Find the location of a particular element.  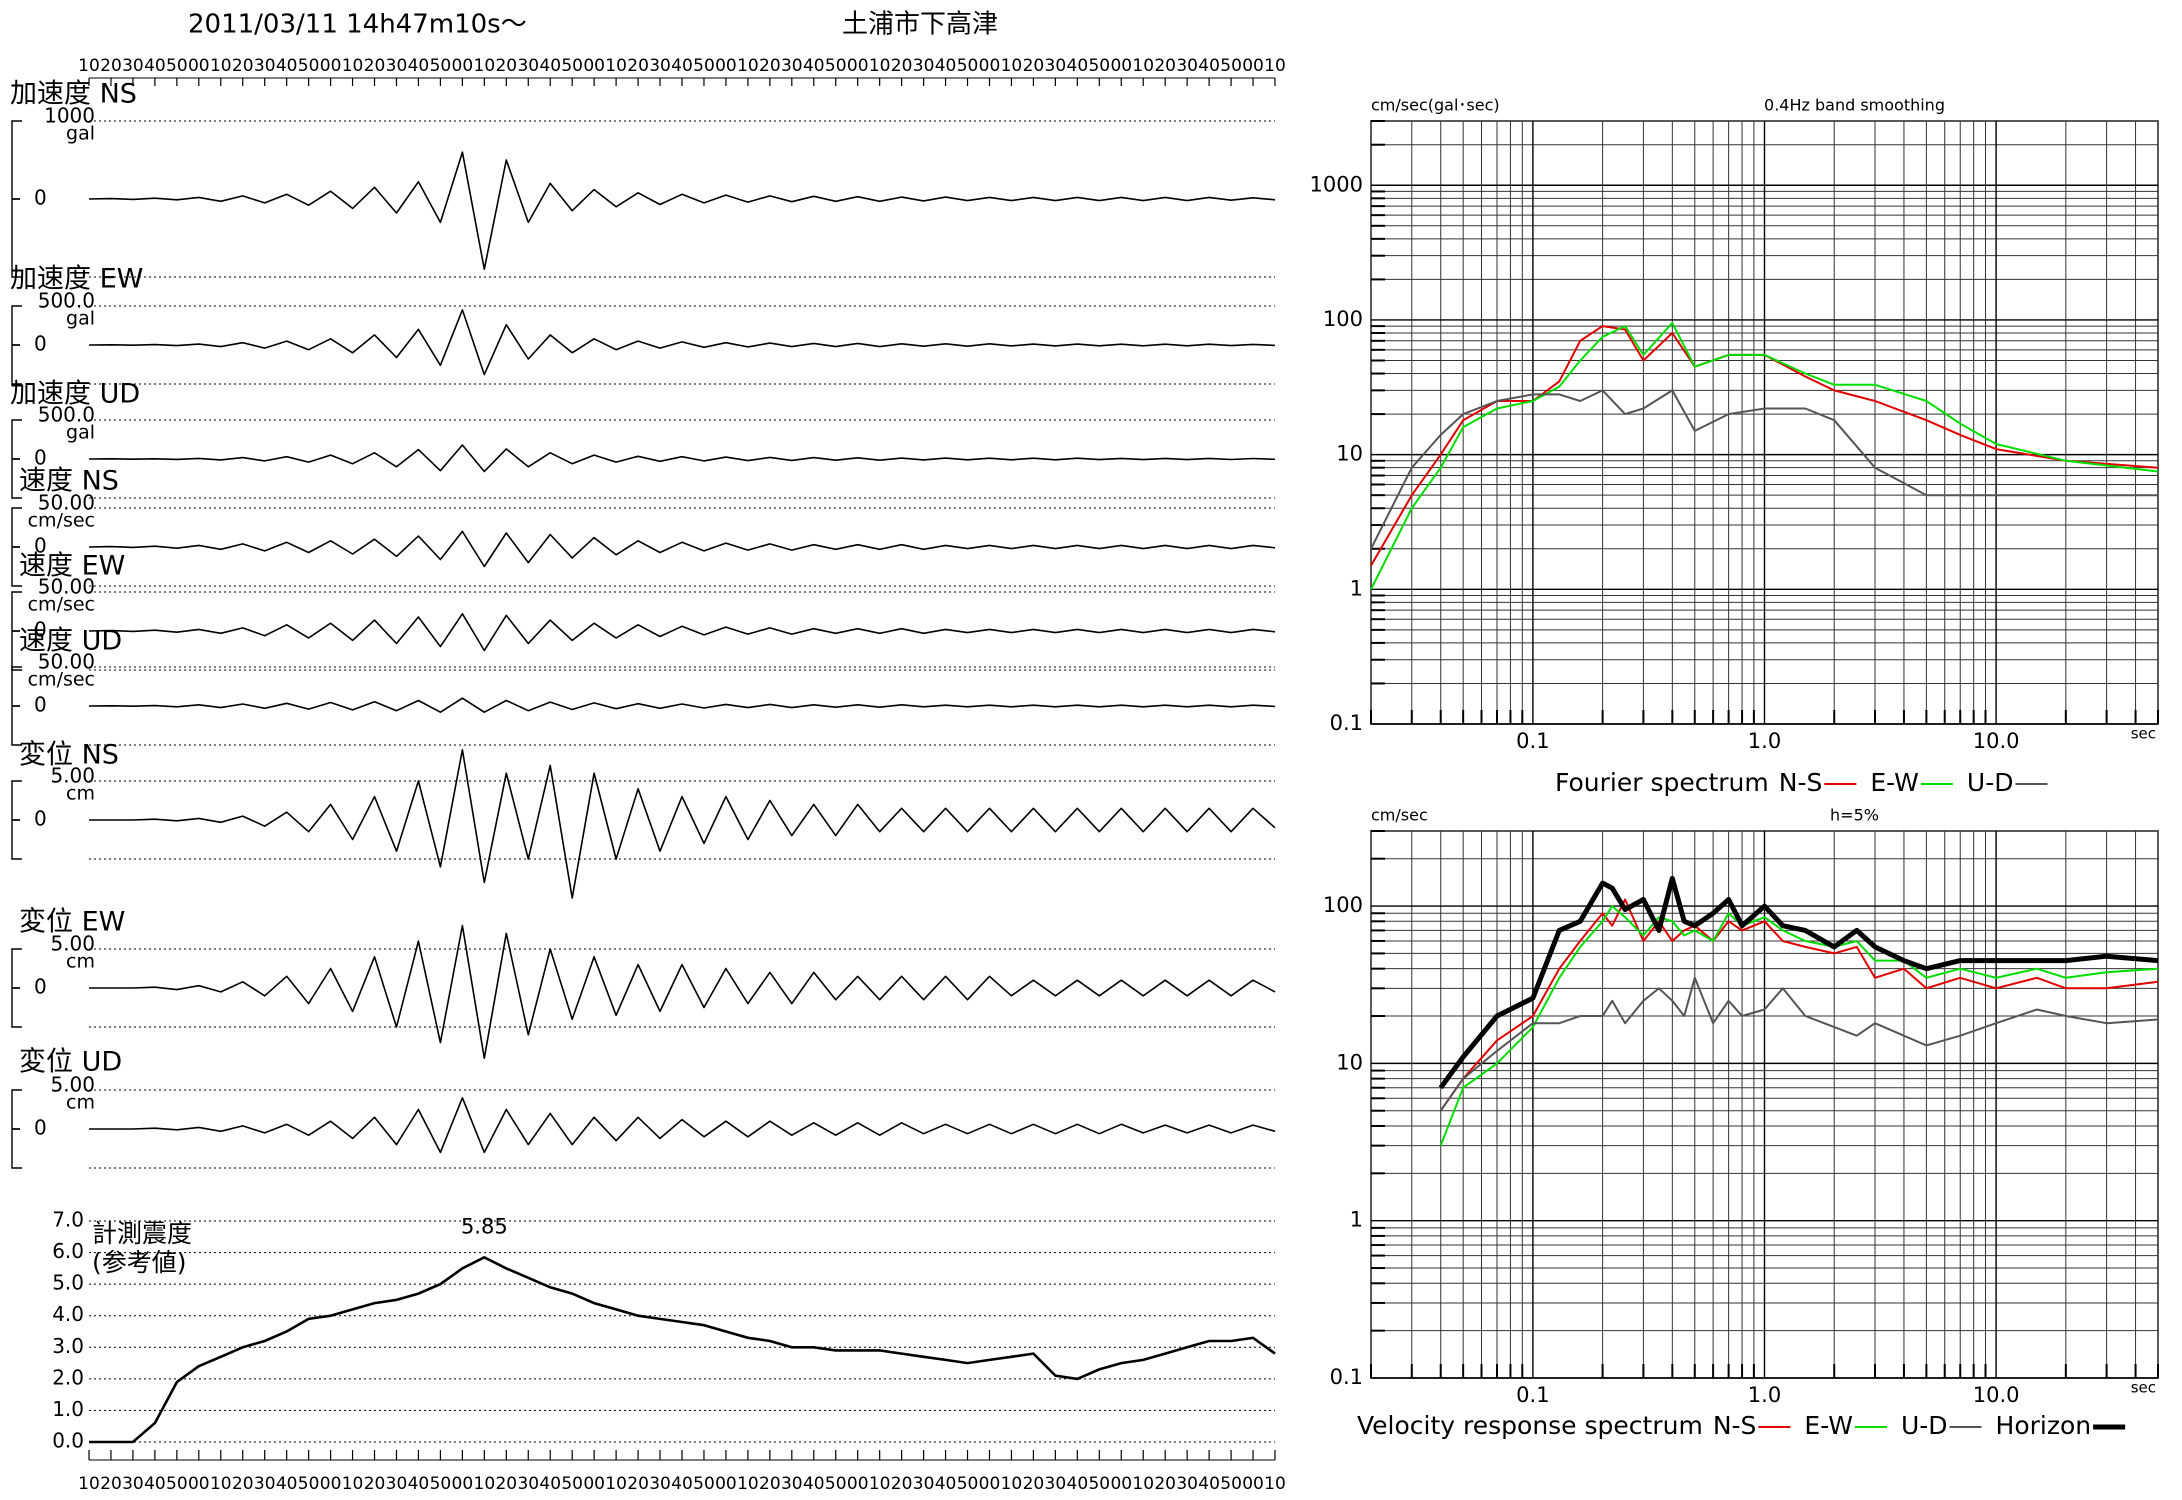

x-tick-label: 0.1 is located at coordinates (1532, 741).